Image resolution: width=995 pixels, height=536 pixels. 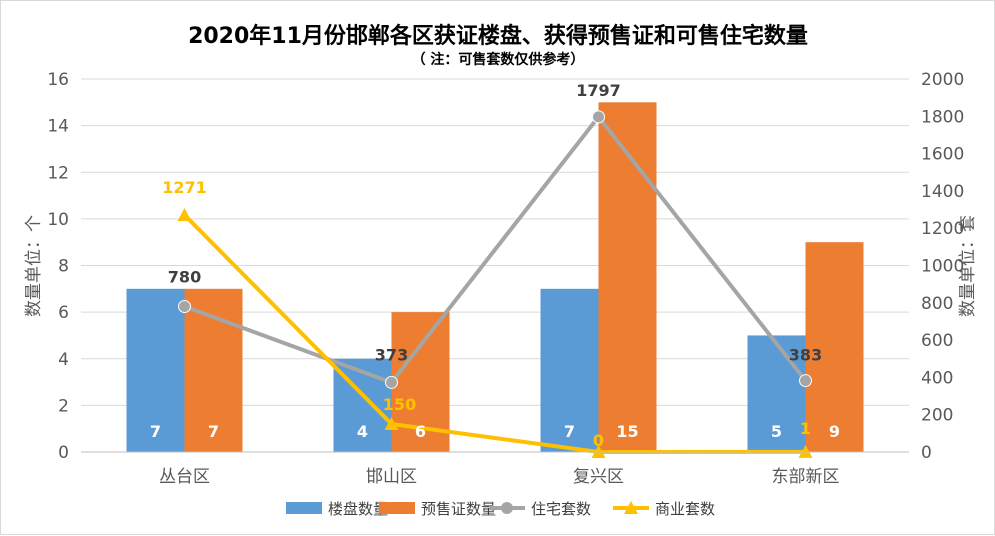 I want to click on residential-data-label: 373, so click(x=391, y=354).